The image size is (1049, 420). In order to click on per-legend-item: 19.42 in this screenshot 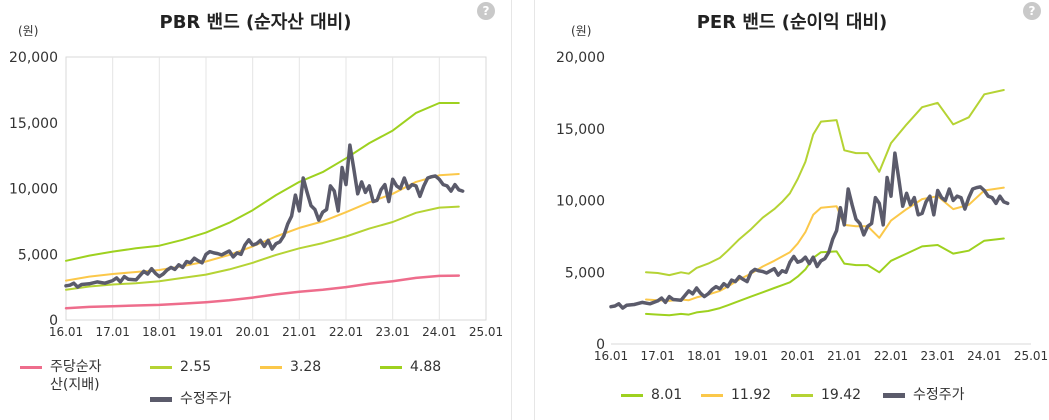, I will do `click(826, 395)`.